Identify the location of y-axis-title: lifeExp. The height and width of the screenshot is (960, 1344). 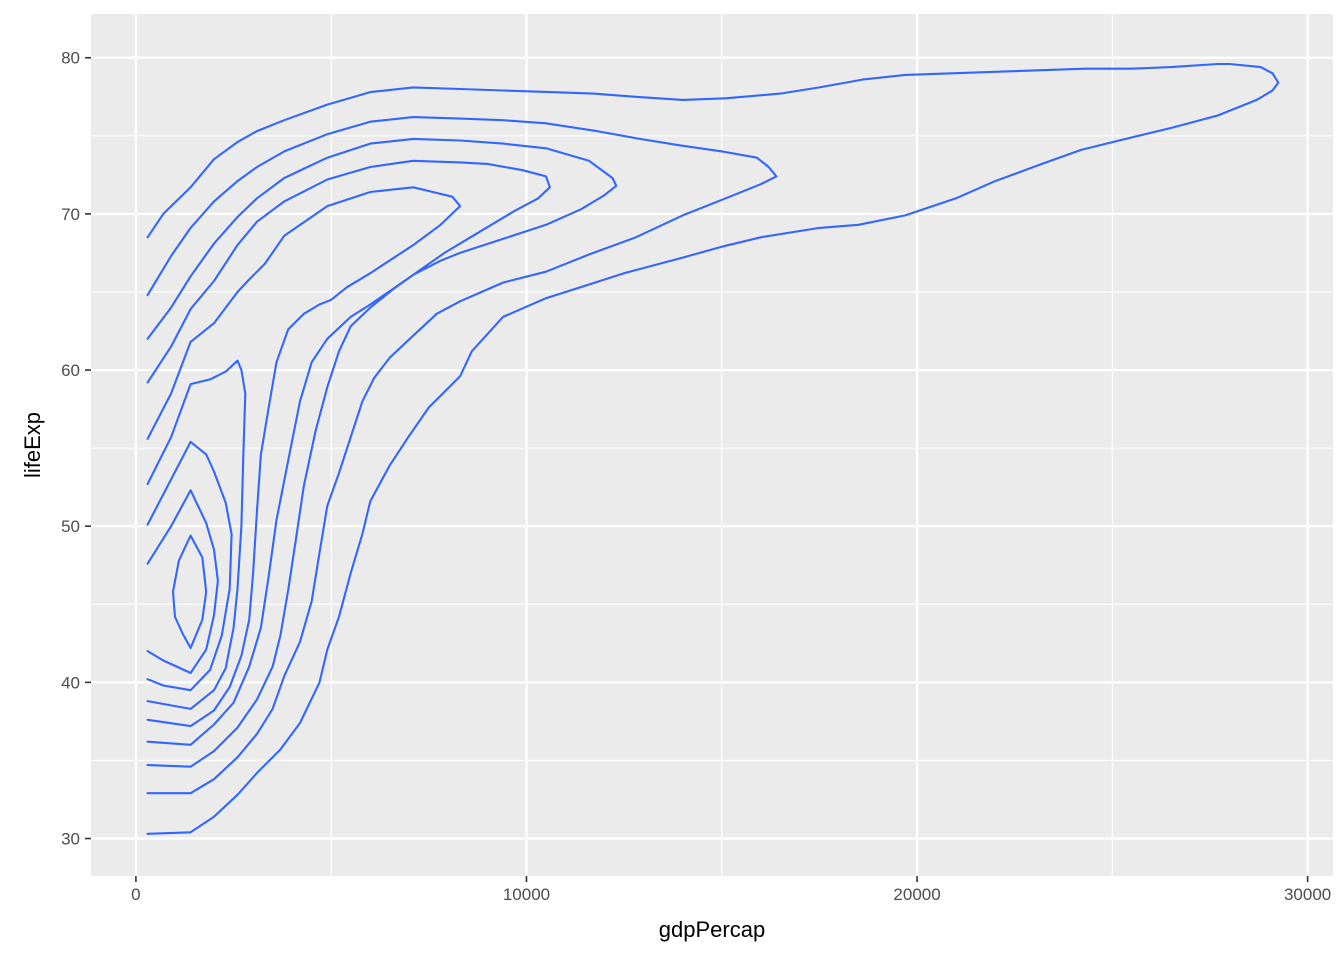
(32, 445).